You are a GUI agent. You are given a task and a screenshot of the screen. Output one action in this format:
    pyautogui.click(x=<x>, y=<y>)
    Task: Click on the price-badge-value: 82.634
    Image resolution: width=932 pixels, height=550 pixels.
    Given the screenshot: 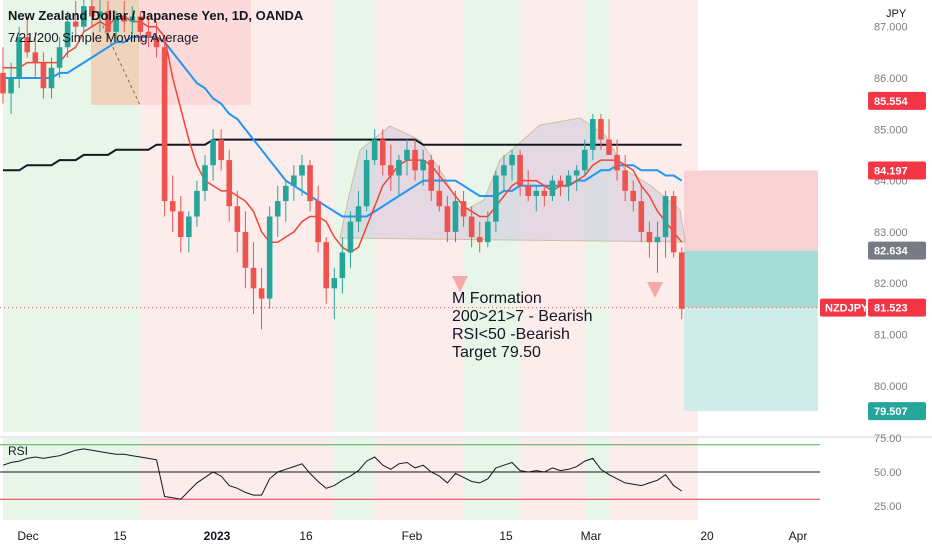 What is the action you would take?
    pyautogui.click(x=891, y=252)
    